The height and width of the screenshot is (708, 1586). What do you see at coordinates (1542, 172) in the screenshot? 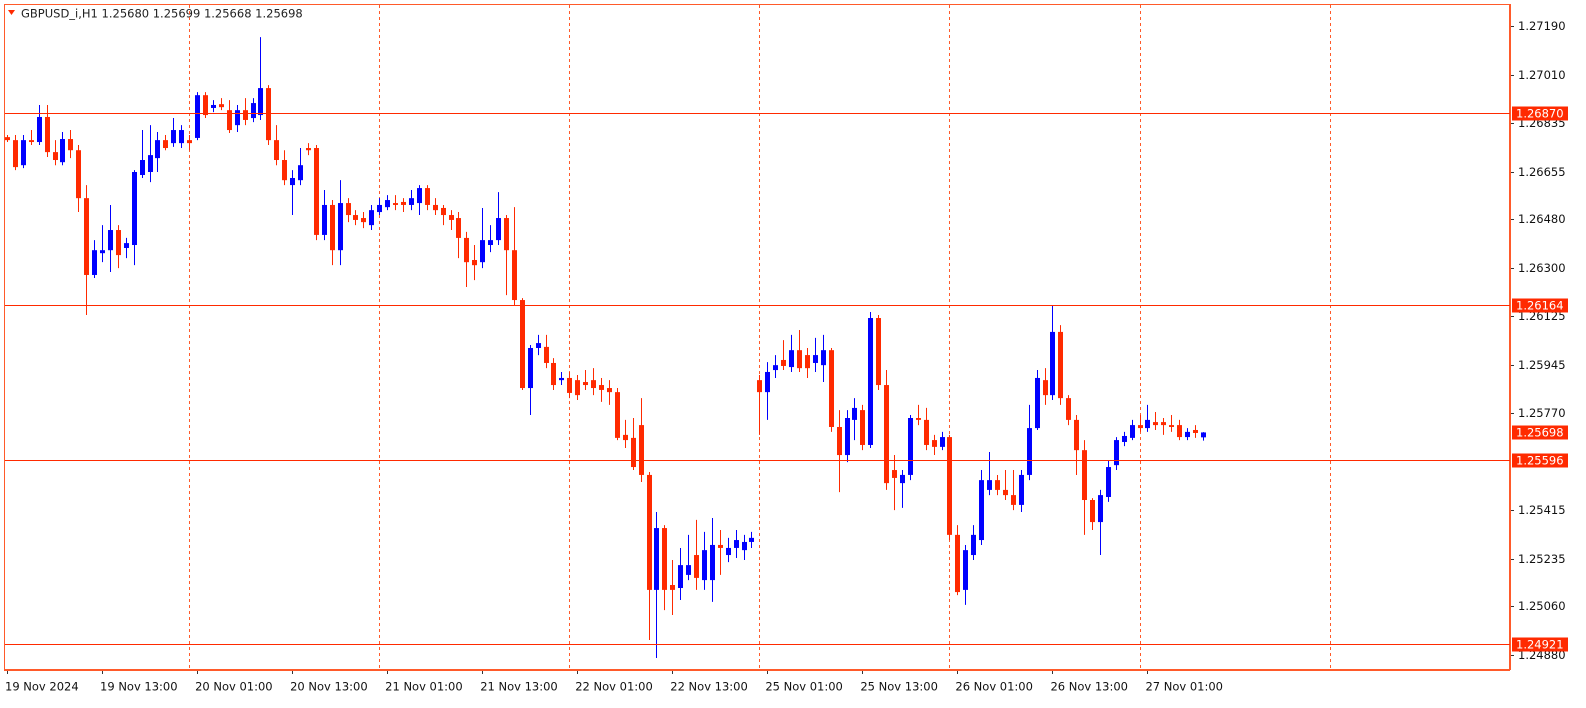
I see `y-tick-label: 1.26655` at bounding box center [1542, 172].